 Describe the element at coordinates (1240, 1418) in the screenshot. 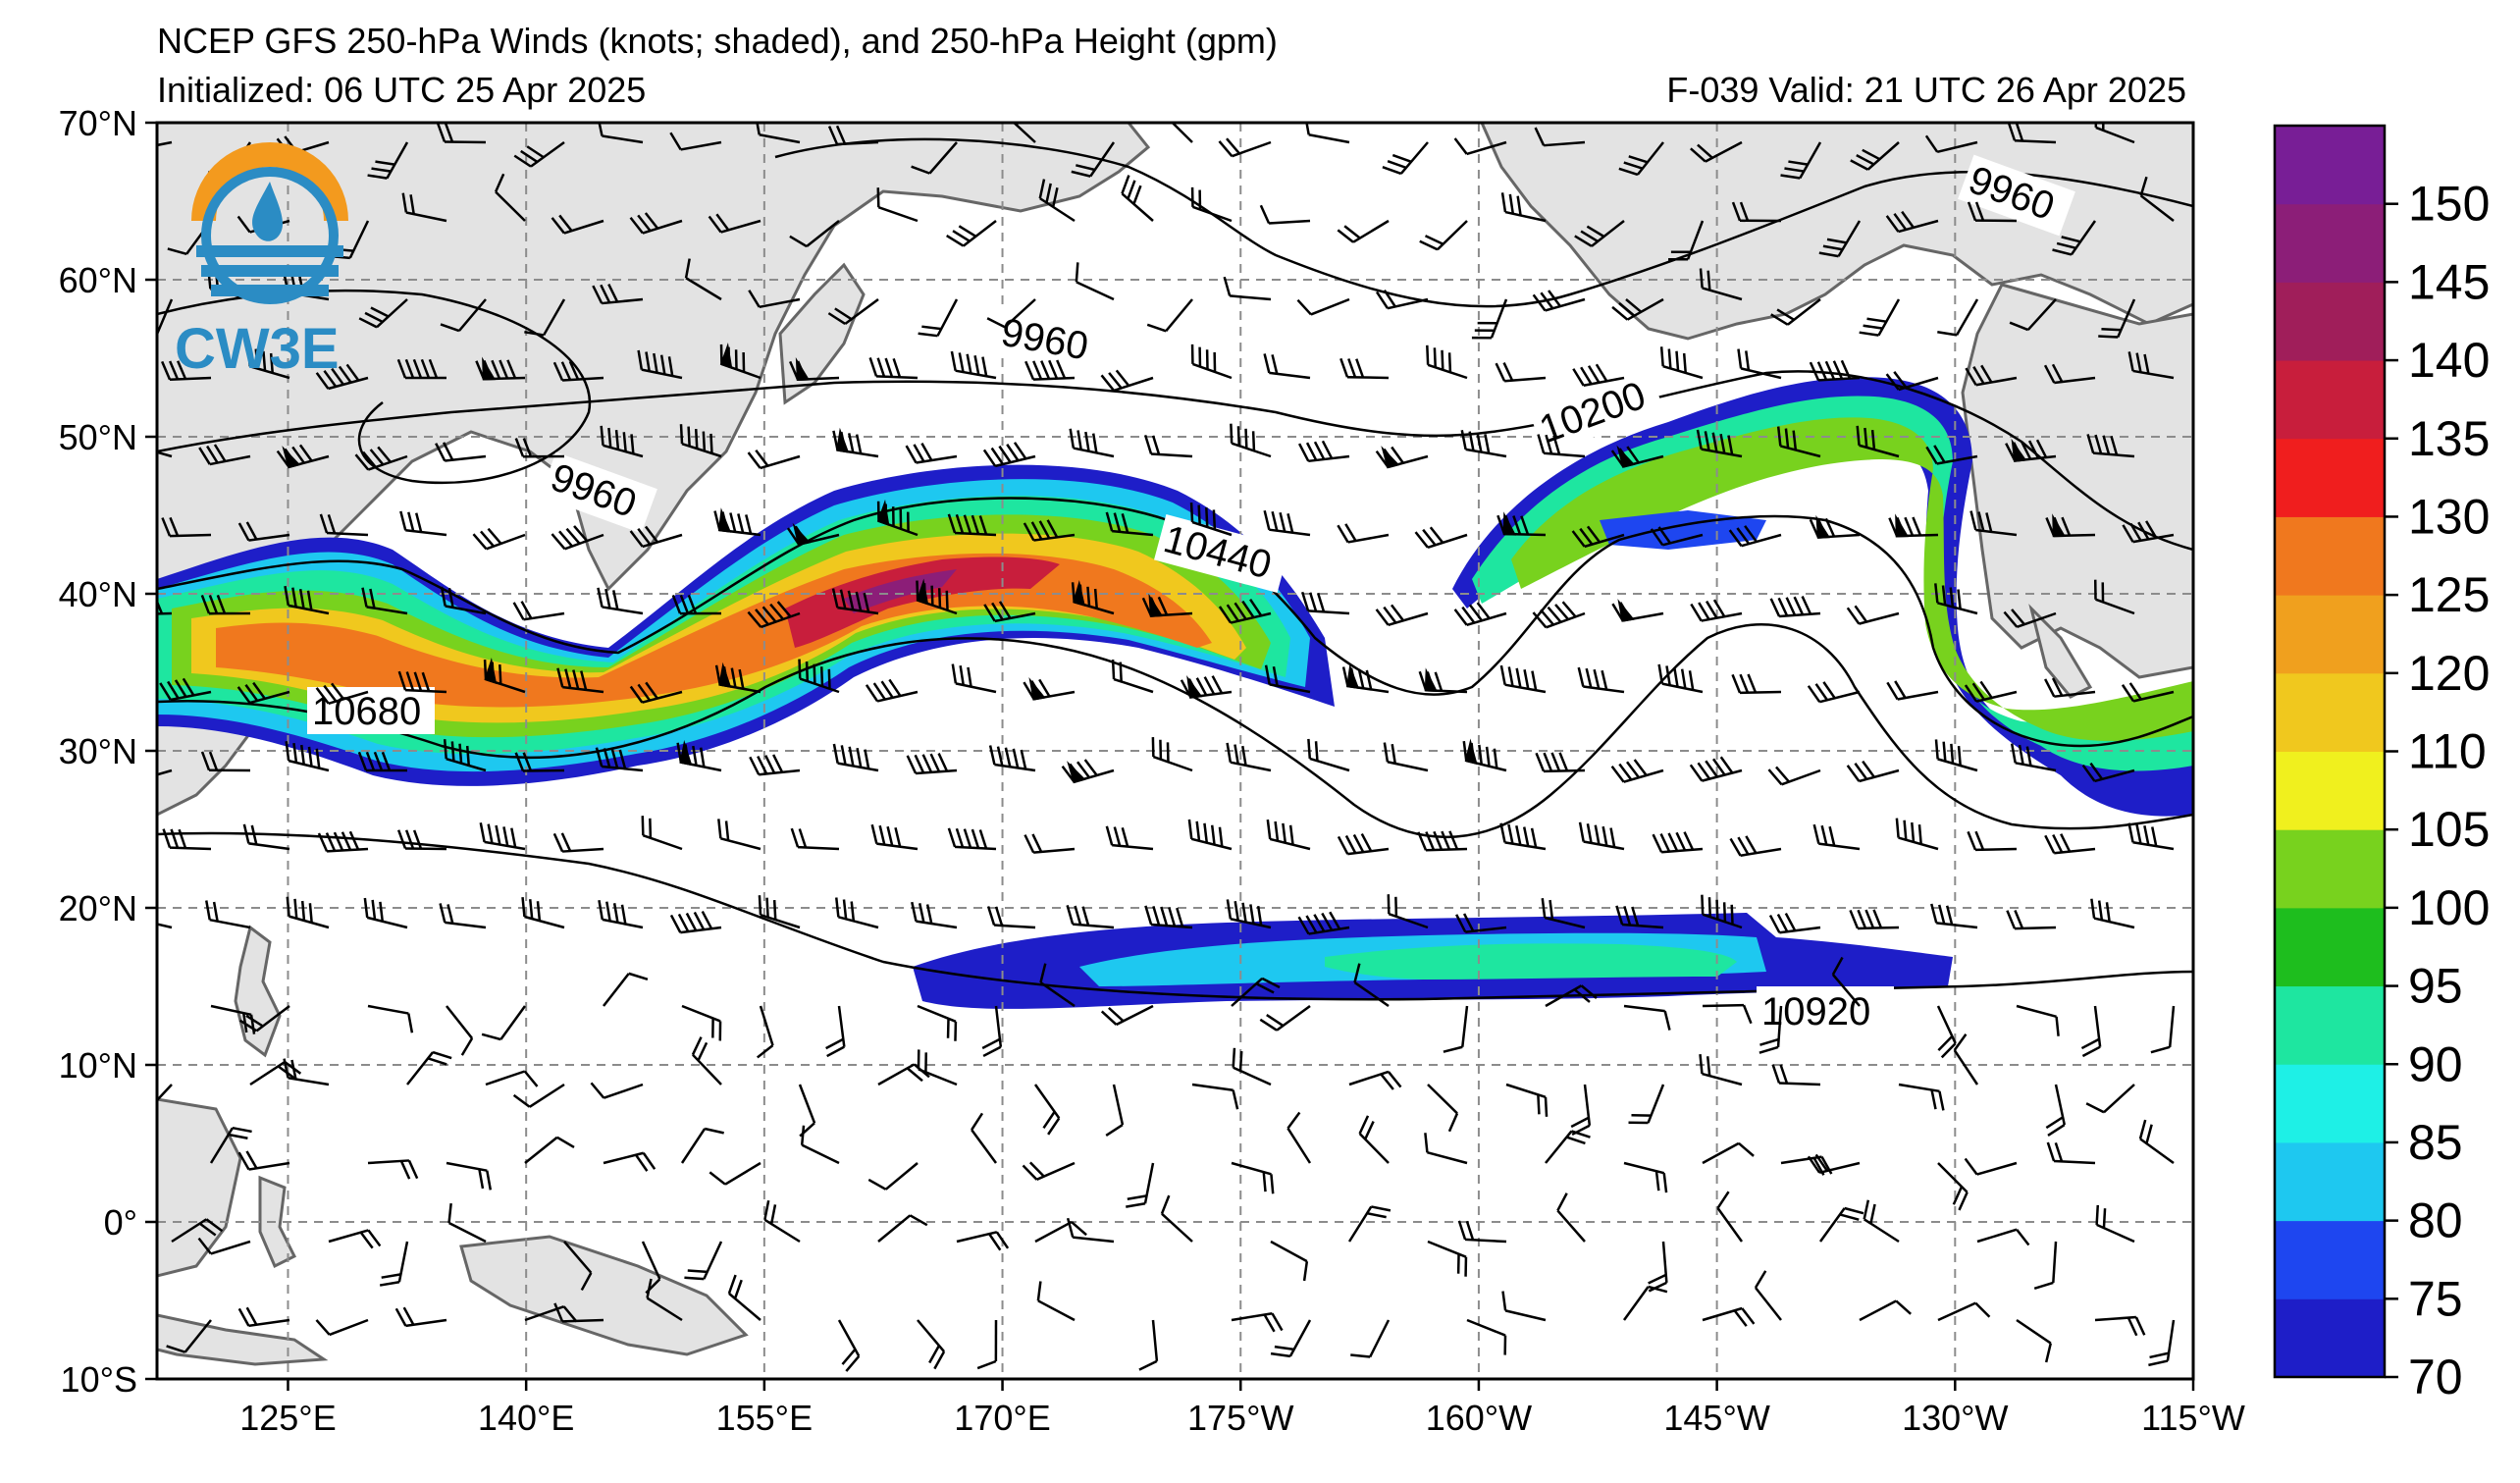

I see `lon-label: 175°W` at that location.